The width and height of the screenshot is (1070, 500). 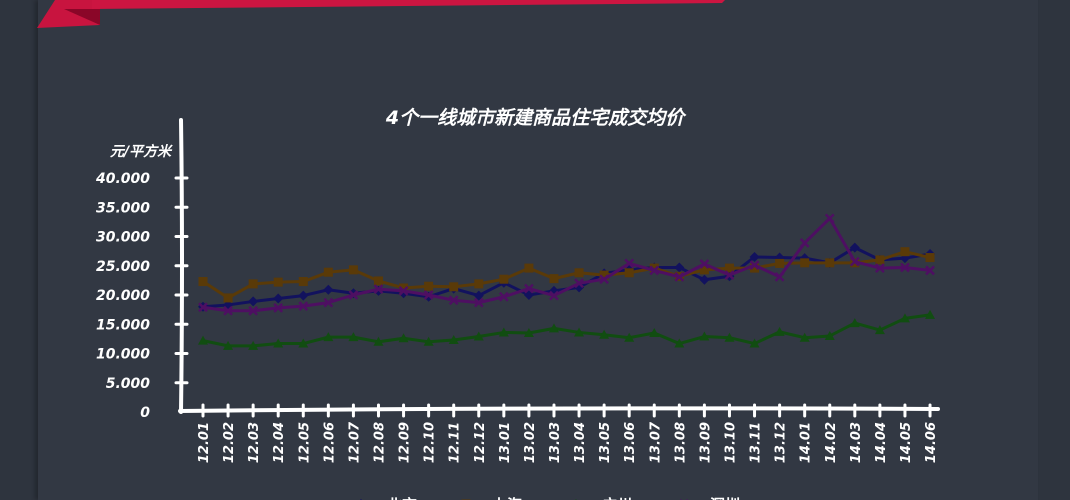 What do you see at coordinates (123, 355) in the screenshot?
I see `y-tick-label: 10.000` at bounding box center [123, 355].